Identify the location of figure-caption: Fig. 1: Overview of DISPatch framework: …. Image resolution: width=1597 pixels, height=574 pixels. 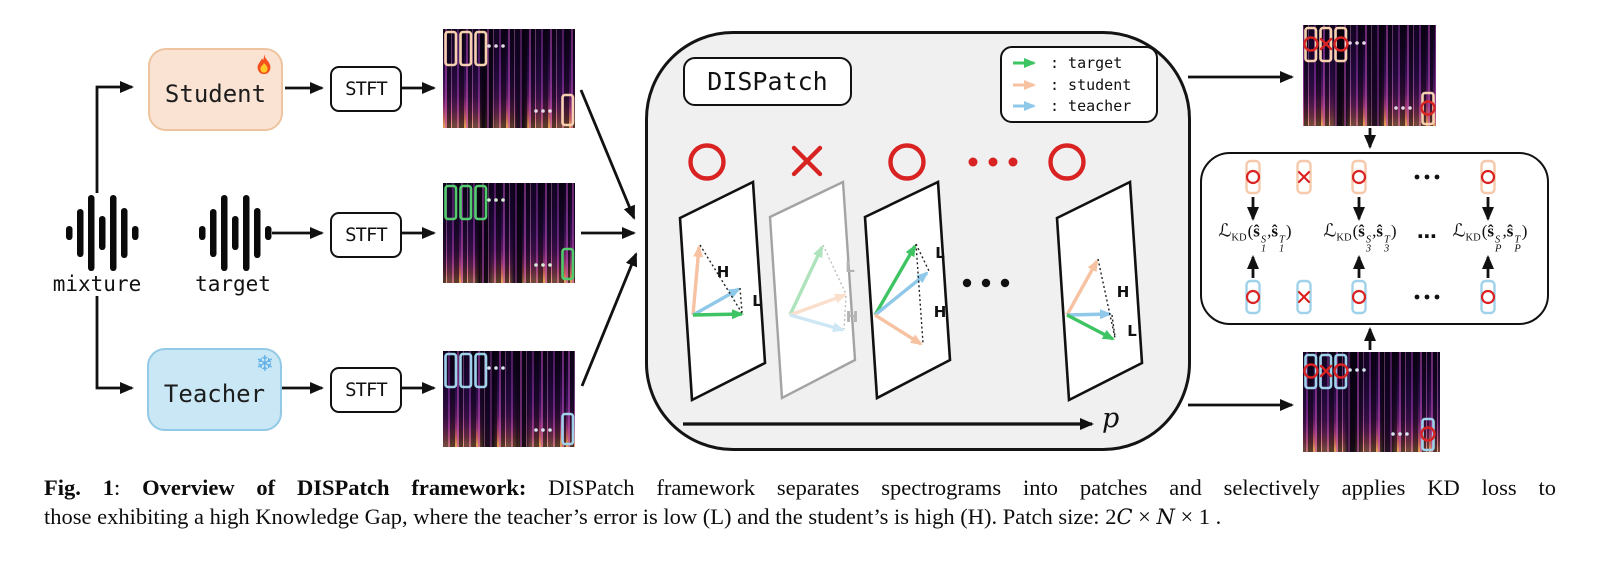
(800, 502).